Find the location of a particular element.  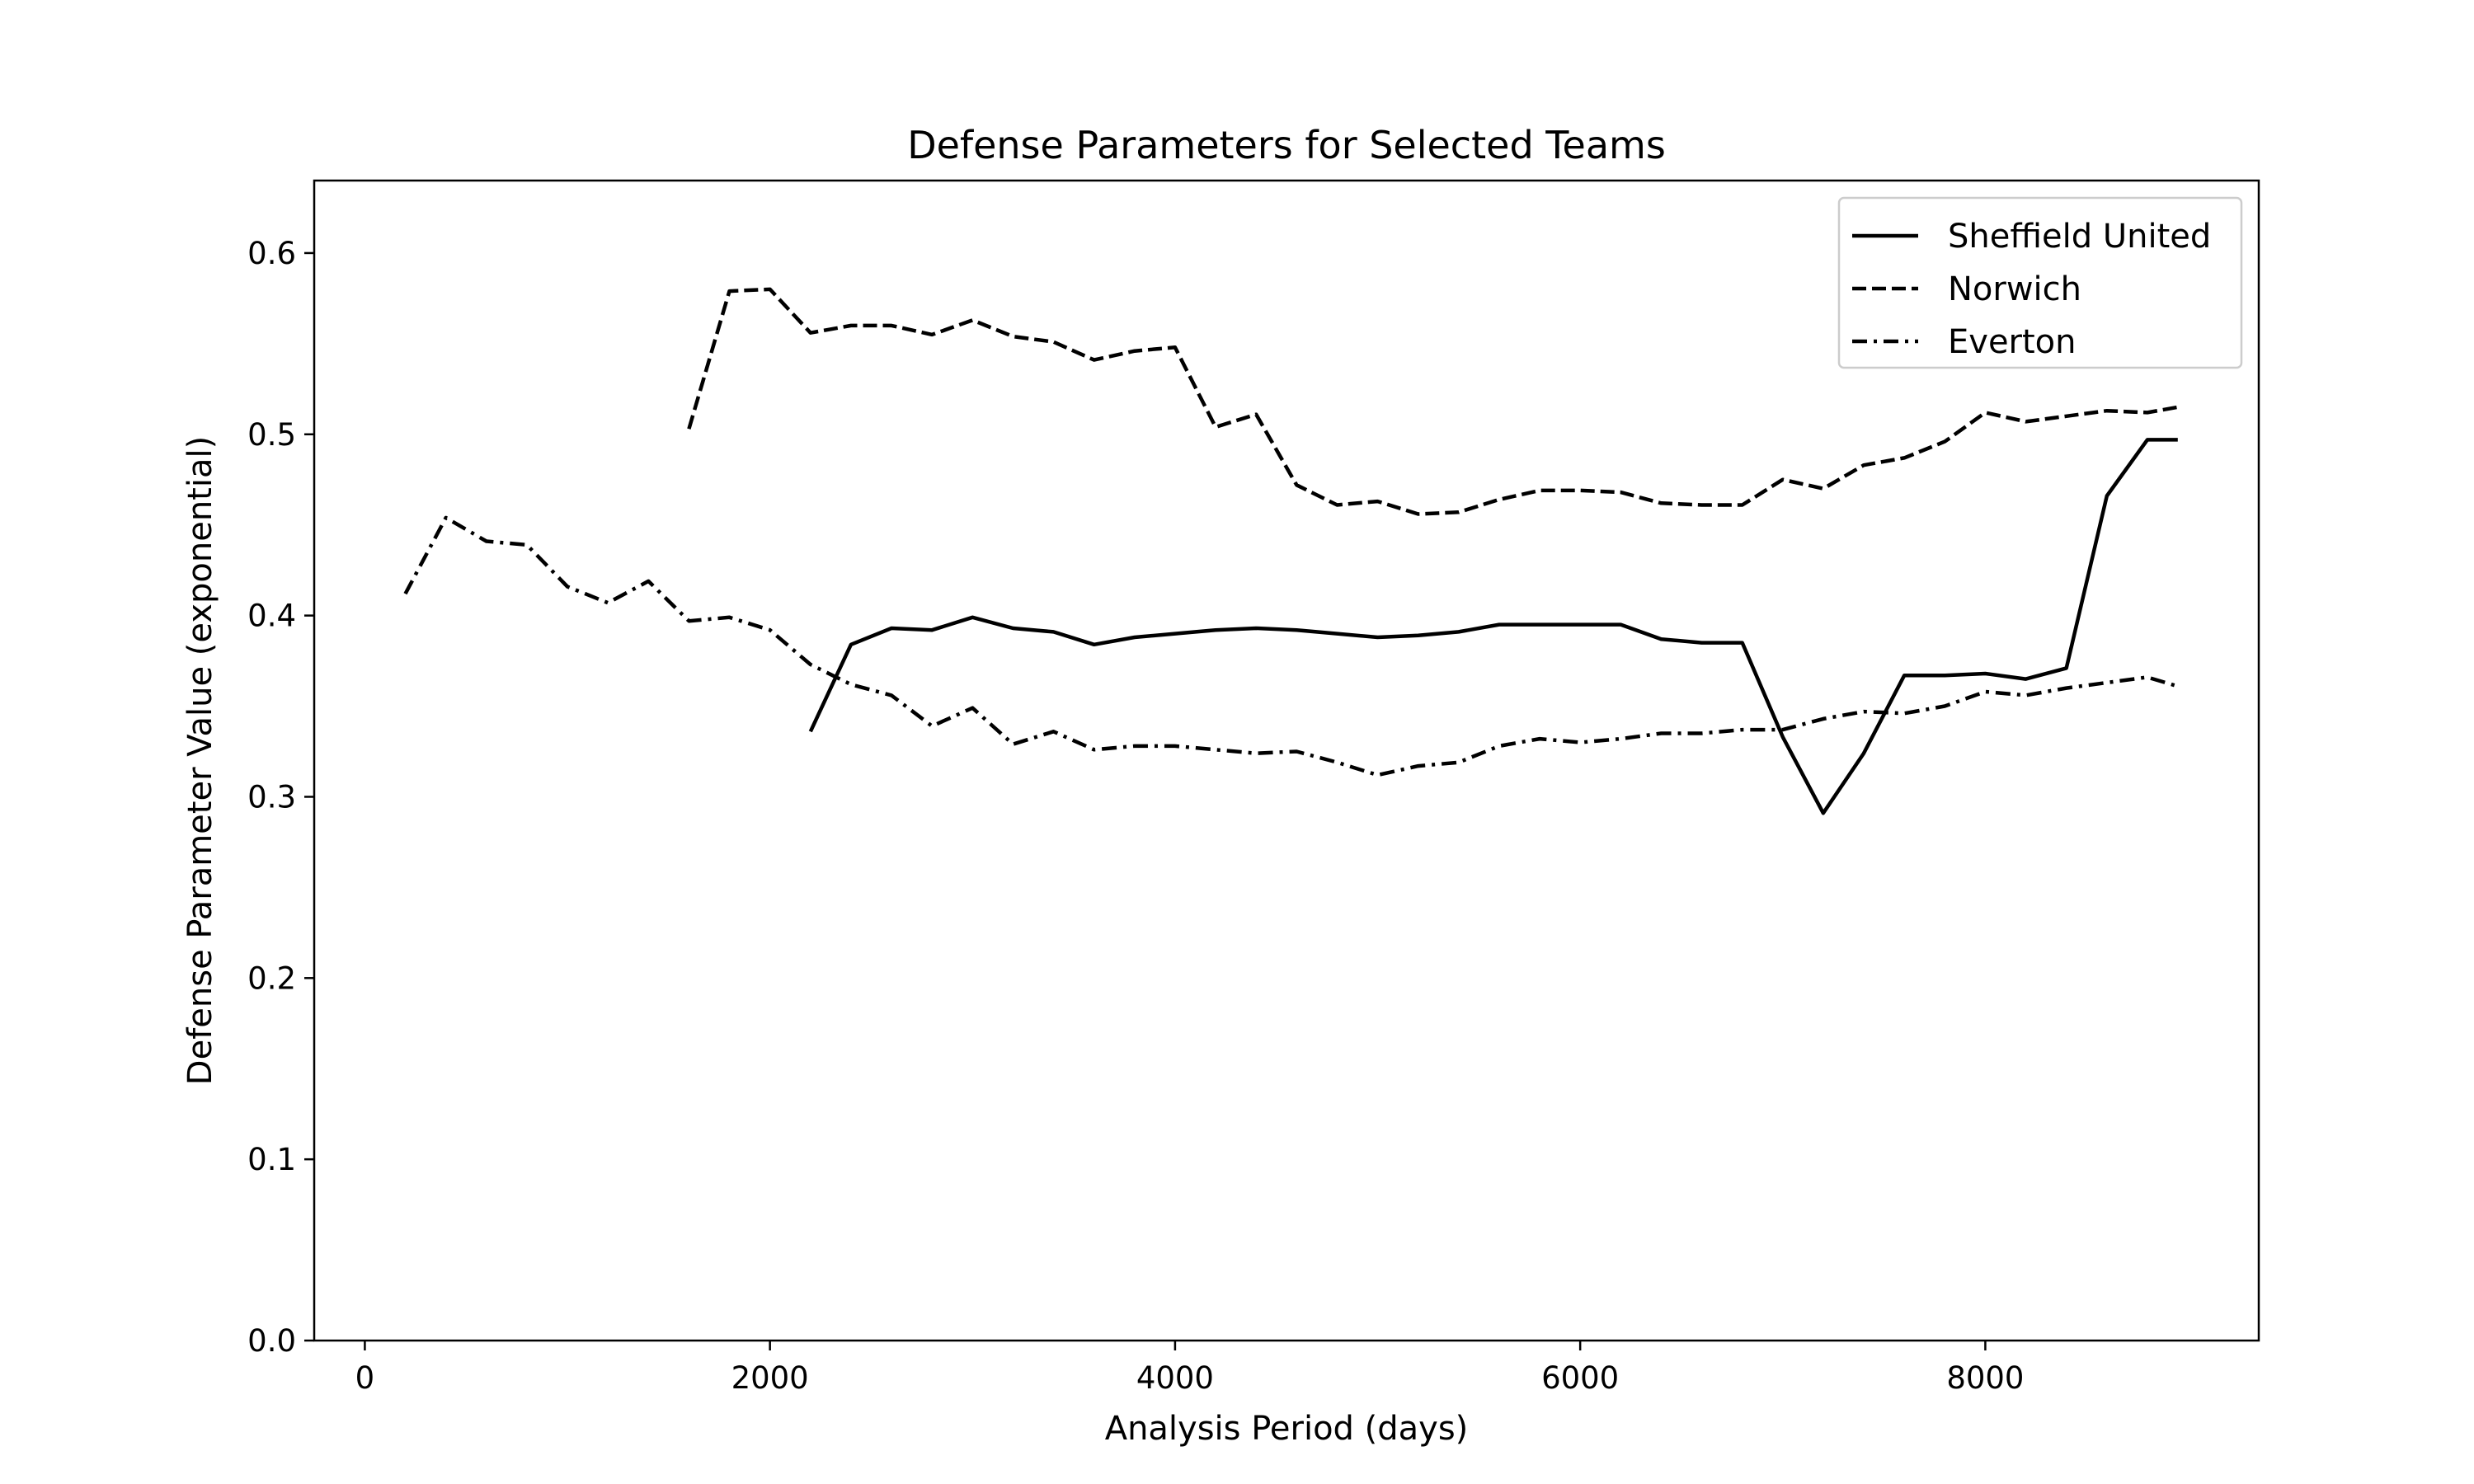

legend-label: Sheffield United is located at coordinates (2079, 237).